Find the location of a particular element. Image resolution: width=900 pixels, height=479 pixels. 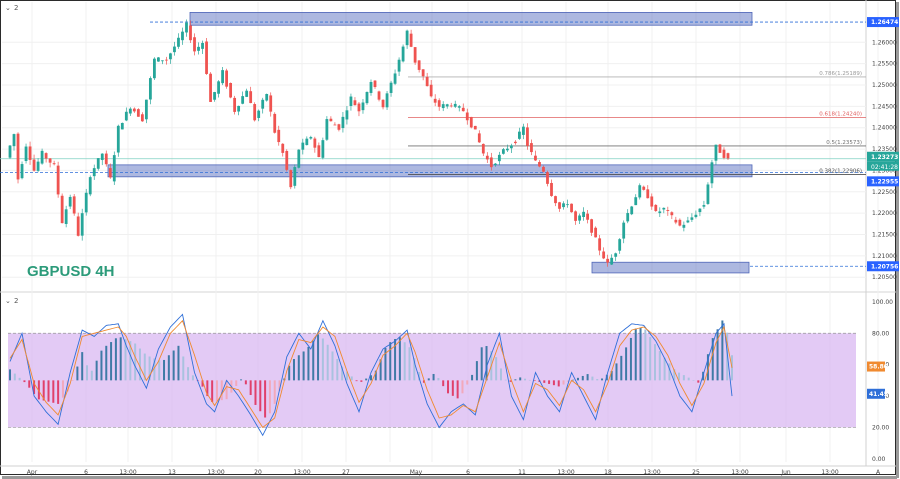

time-tick: A is located at coordinates (878, 472).